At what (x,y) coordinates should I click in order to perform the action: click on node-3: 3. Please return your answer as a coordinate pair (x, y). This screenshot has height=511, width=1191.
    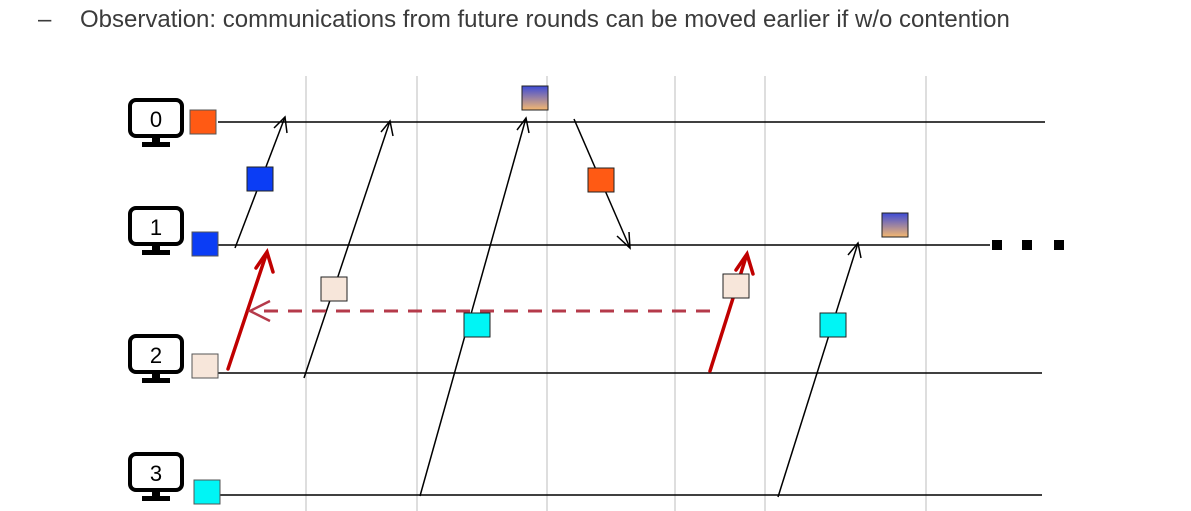
    Looking at the image, I should click on (174, 478).